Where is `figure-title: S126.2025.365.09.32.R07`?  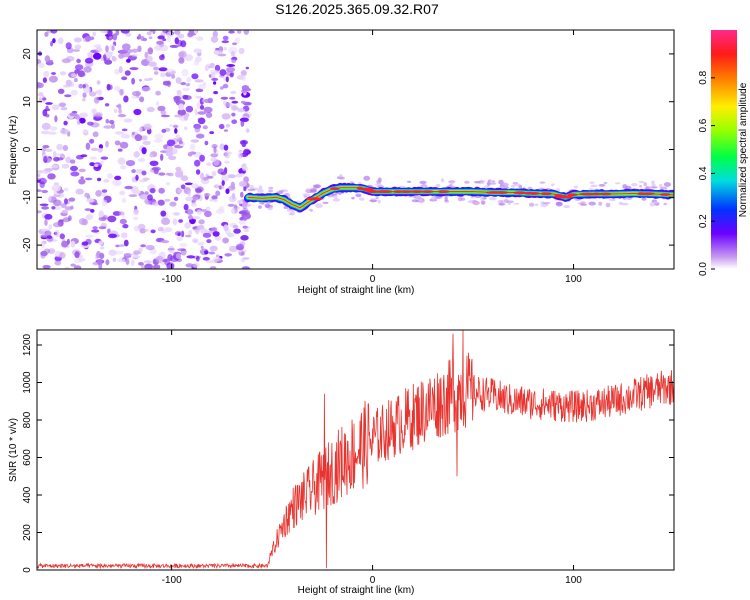 figure-title: S126.2025.365.09.32.R07 is located at coordinates (357, 9).